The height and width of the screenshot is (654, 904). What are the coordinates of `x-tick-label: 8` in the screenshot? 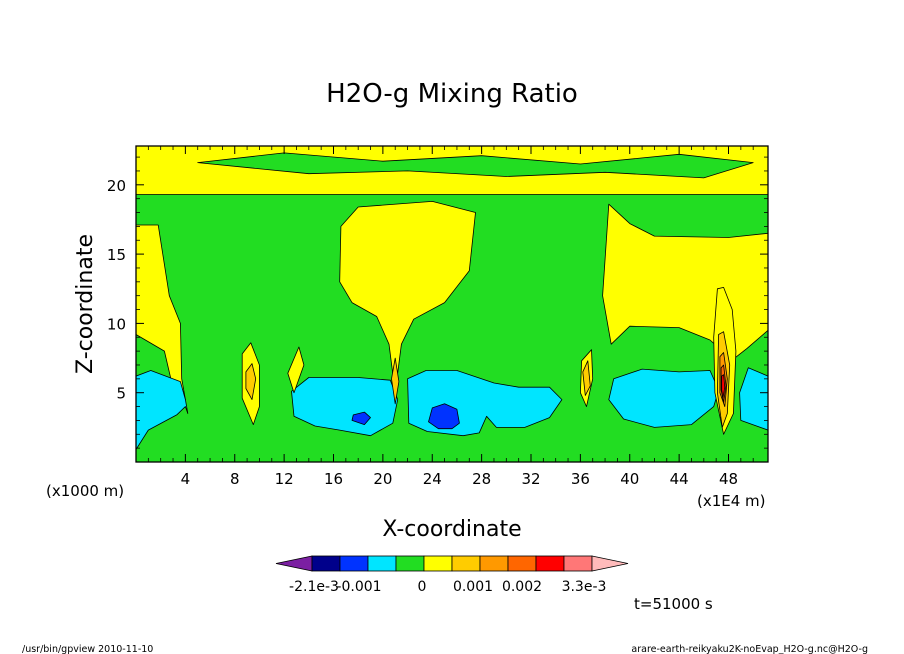 It's located at (235, 479).